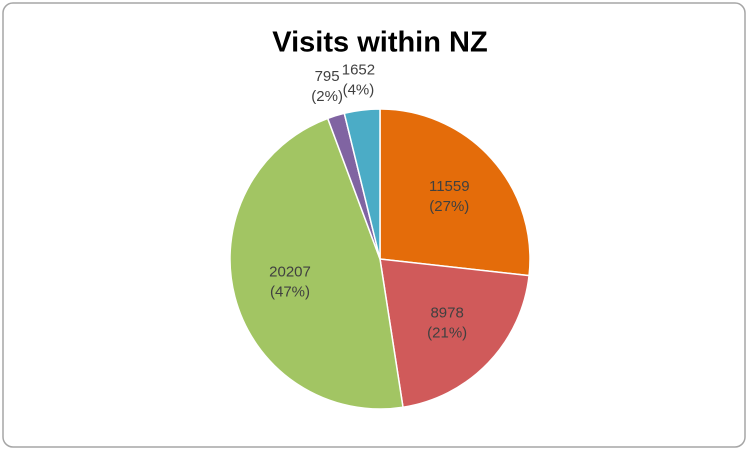  Describe the element at coordinates (327, 96) in the screenshot. I see `data-label: (2%)` at that location.